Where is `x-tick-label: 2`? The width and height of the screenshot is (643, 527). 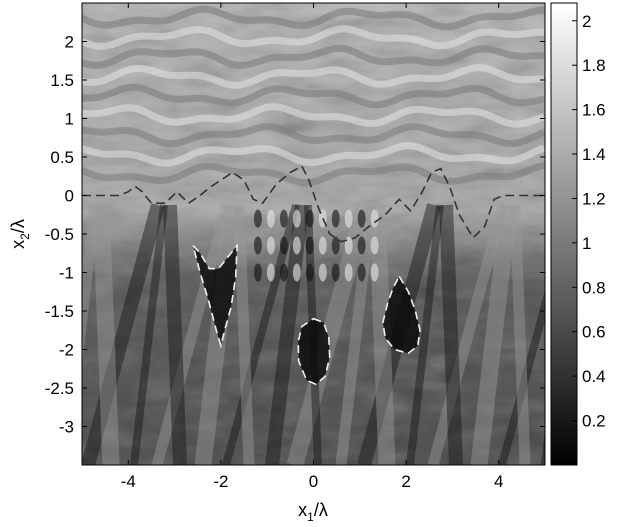
x-tick-label: 2 is located at coordinates (405, 481).